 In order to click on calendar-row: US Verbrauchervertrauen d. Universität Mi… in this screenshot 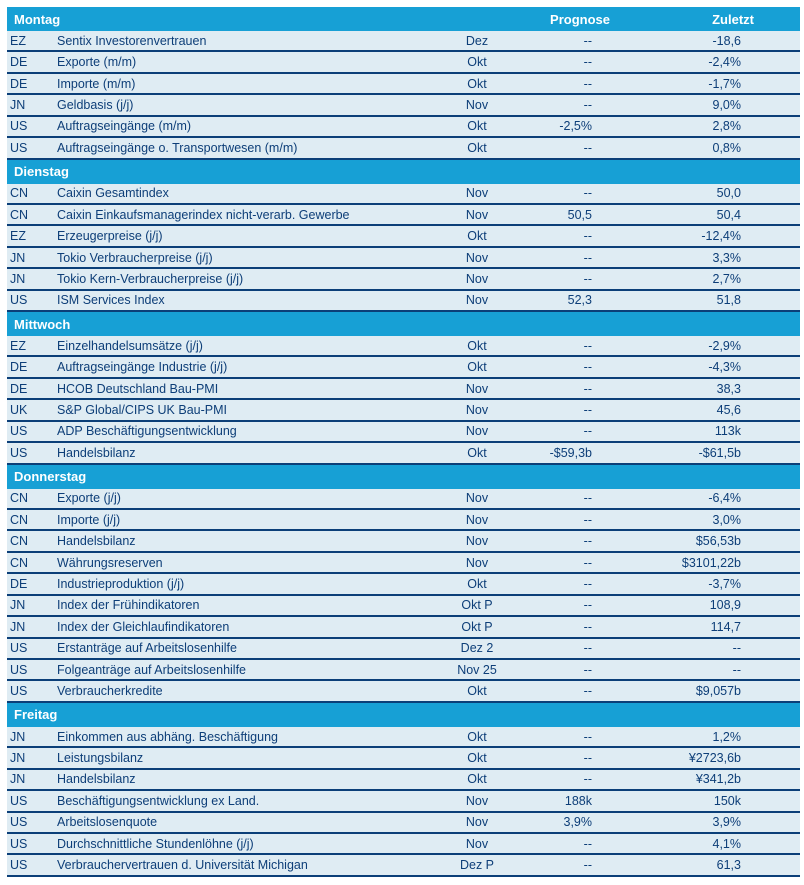, I will do `click(403, 866)`.